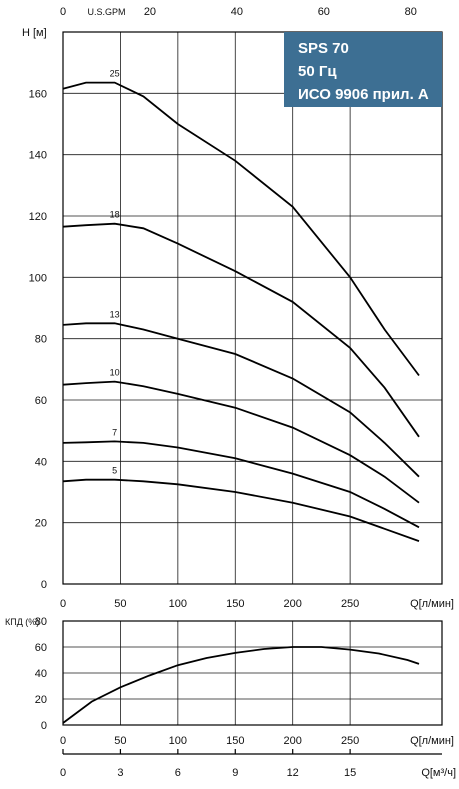 This screenshot has height=789, width=459. Describe the element at coordinates (38, 278) in the screenshot. I see `h-tick-label-100: 100` at that location.